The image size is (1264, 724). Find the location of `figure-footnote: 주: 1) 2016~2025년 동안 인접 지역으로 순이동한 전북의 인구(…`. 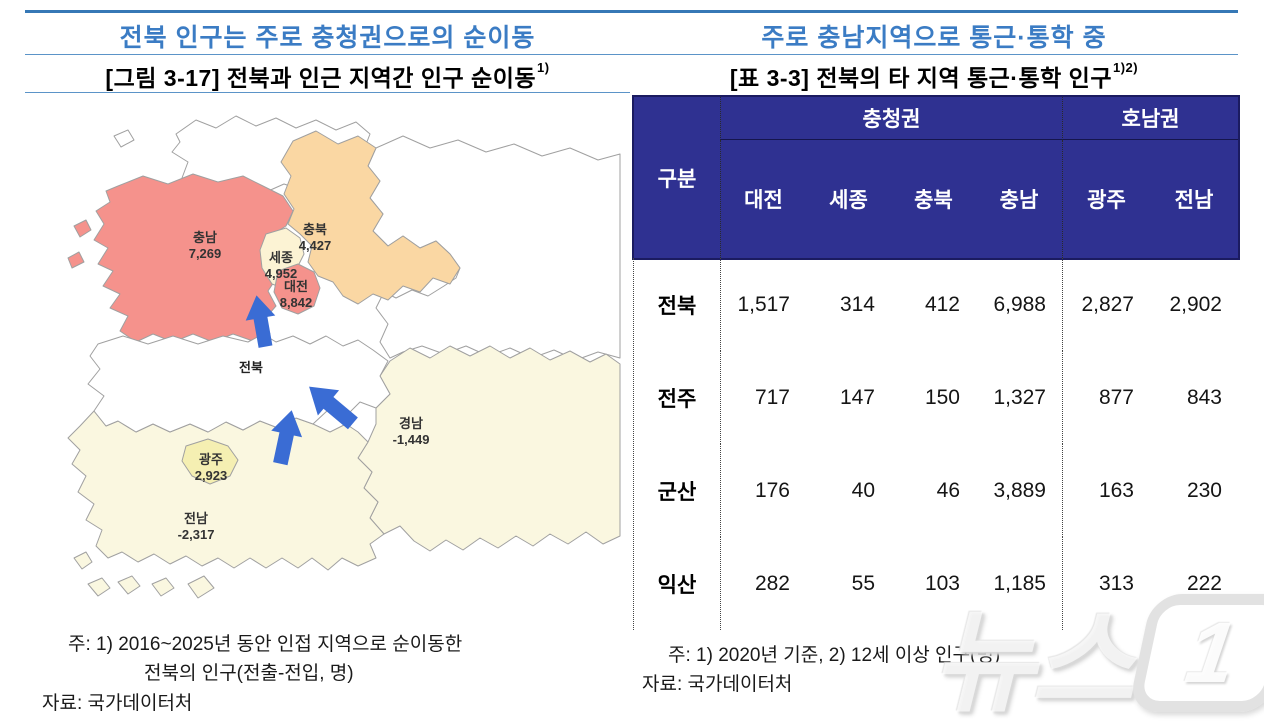

figure-footnote: 주: 1) 2016~2025년 동안 인접 지역으로 순이동한 전북의 인구(… is located at coordinates (252, 674).